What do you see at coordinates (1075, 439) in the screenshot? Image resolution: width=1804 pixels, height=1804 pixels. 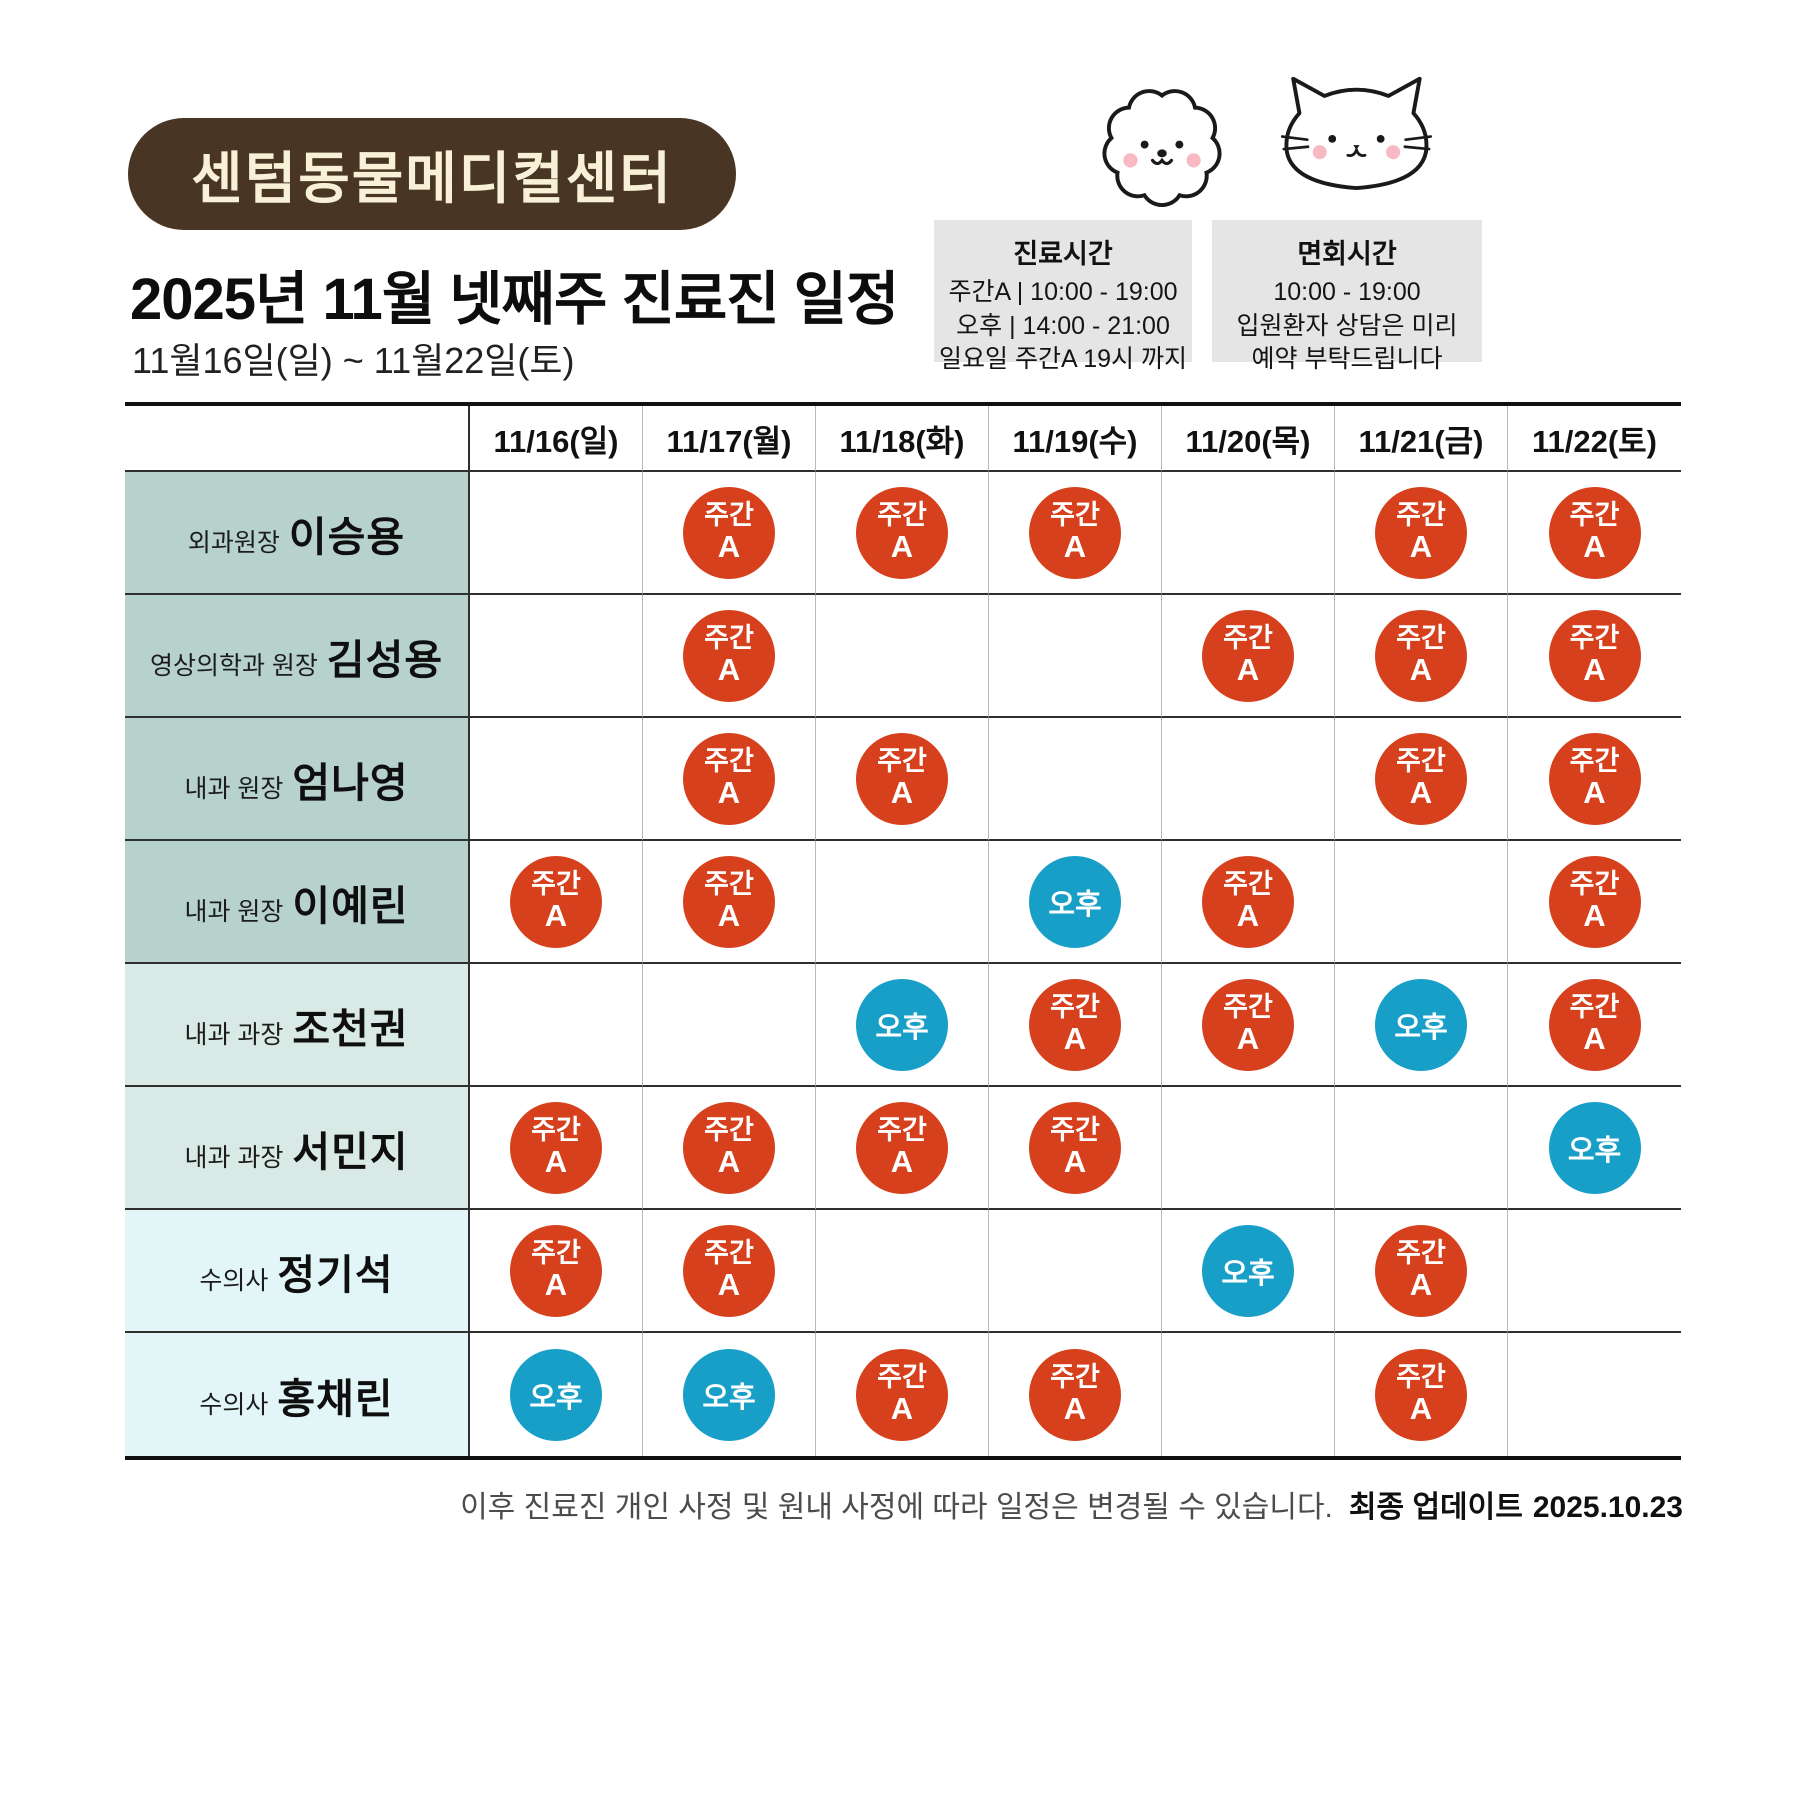 I see `day-header: 11/19(수)` at bounding box center [1075, 439].